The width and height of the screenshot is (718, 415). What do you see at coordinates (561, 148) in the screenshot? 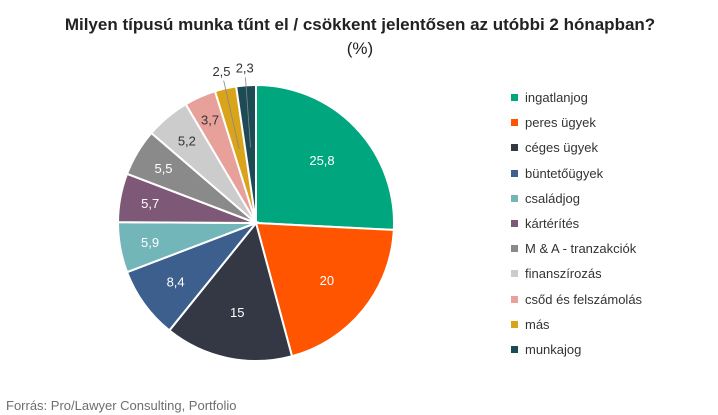
I see `legend-label: céges ügyek` at bounding box center [561, 148].